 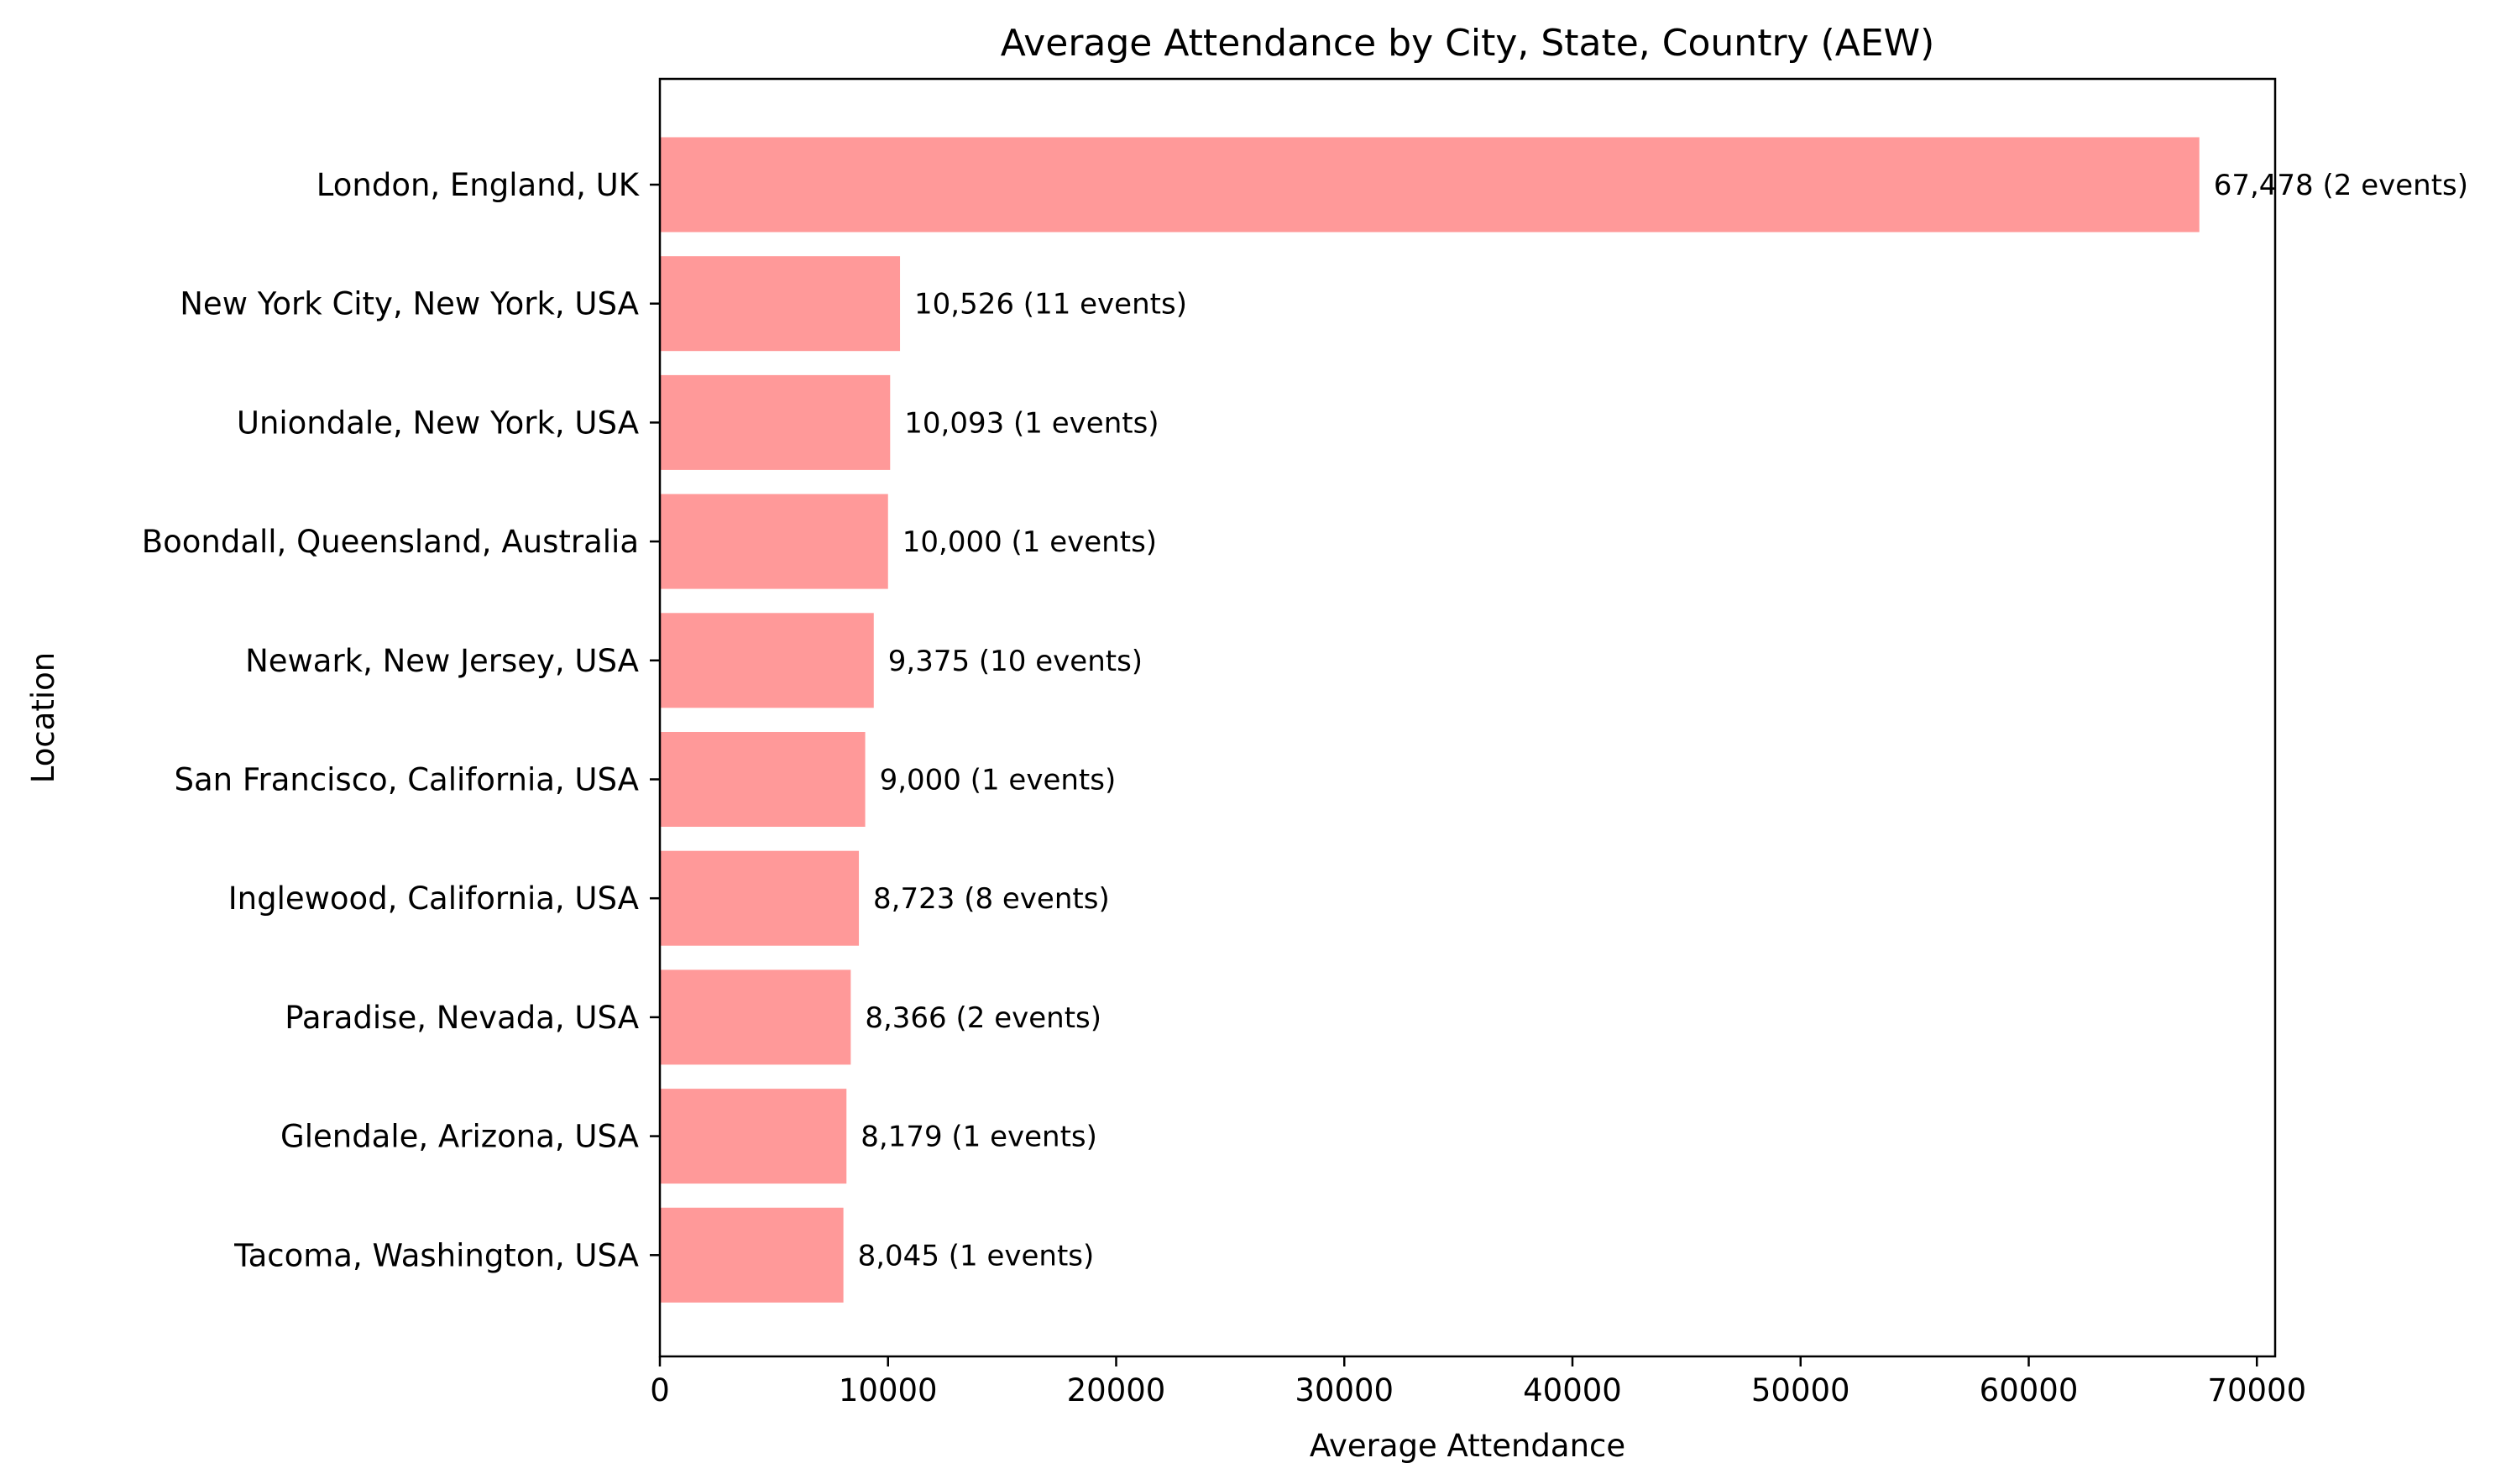 What do you see at coordinates (979, 1137) in the screenshot?
I see `data-label-8: 8,179 (1 events)` at bounding box center [979, 1137].